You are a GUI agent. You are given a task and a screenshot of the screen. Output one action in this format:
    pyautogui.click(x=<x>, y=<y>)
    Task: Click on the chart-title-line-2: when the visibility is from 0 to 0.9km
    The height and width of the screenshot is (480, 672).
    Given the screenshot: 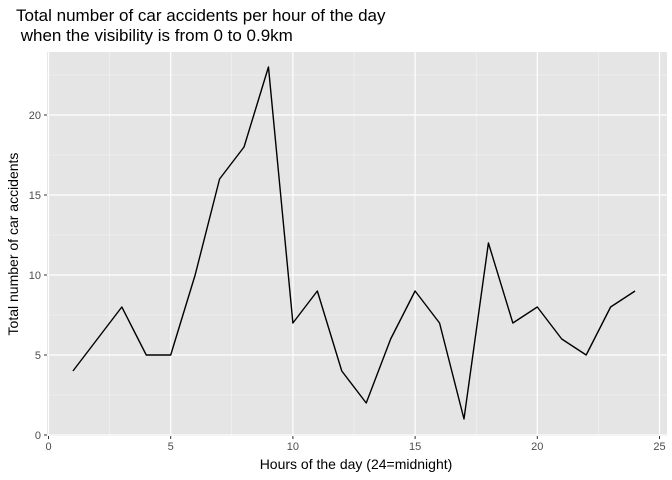 What is the action you would take?
    pyautogui.click(x=154, y=35)
    